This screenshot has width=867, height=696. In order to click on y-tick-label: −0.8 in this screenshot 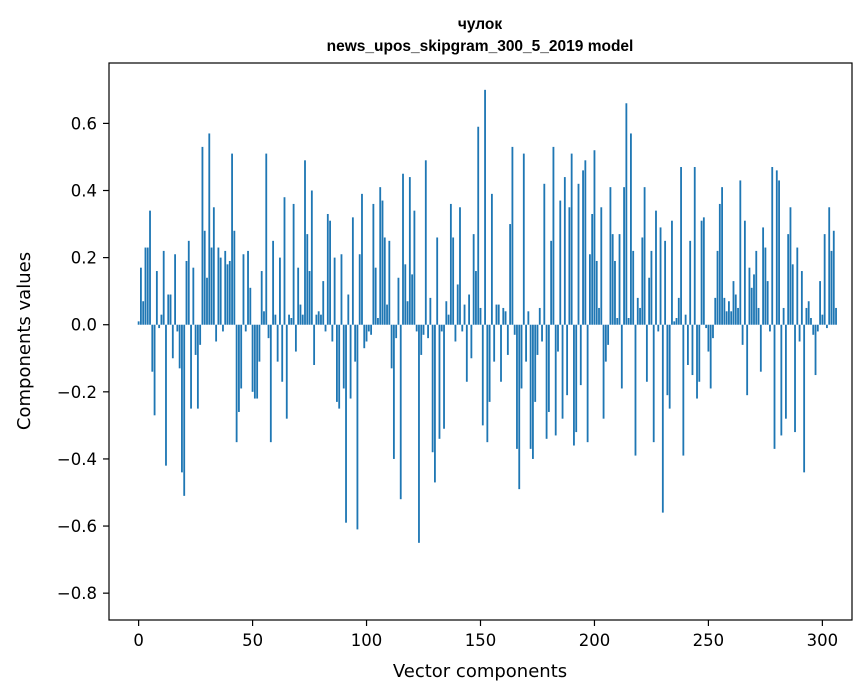, I will do `click(77, 593)`.